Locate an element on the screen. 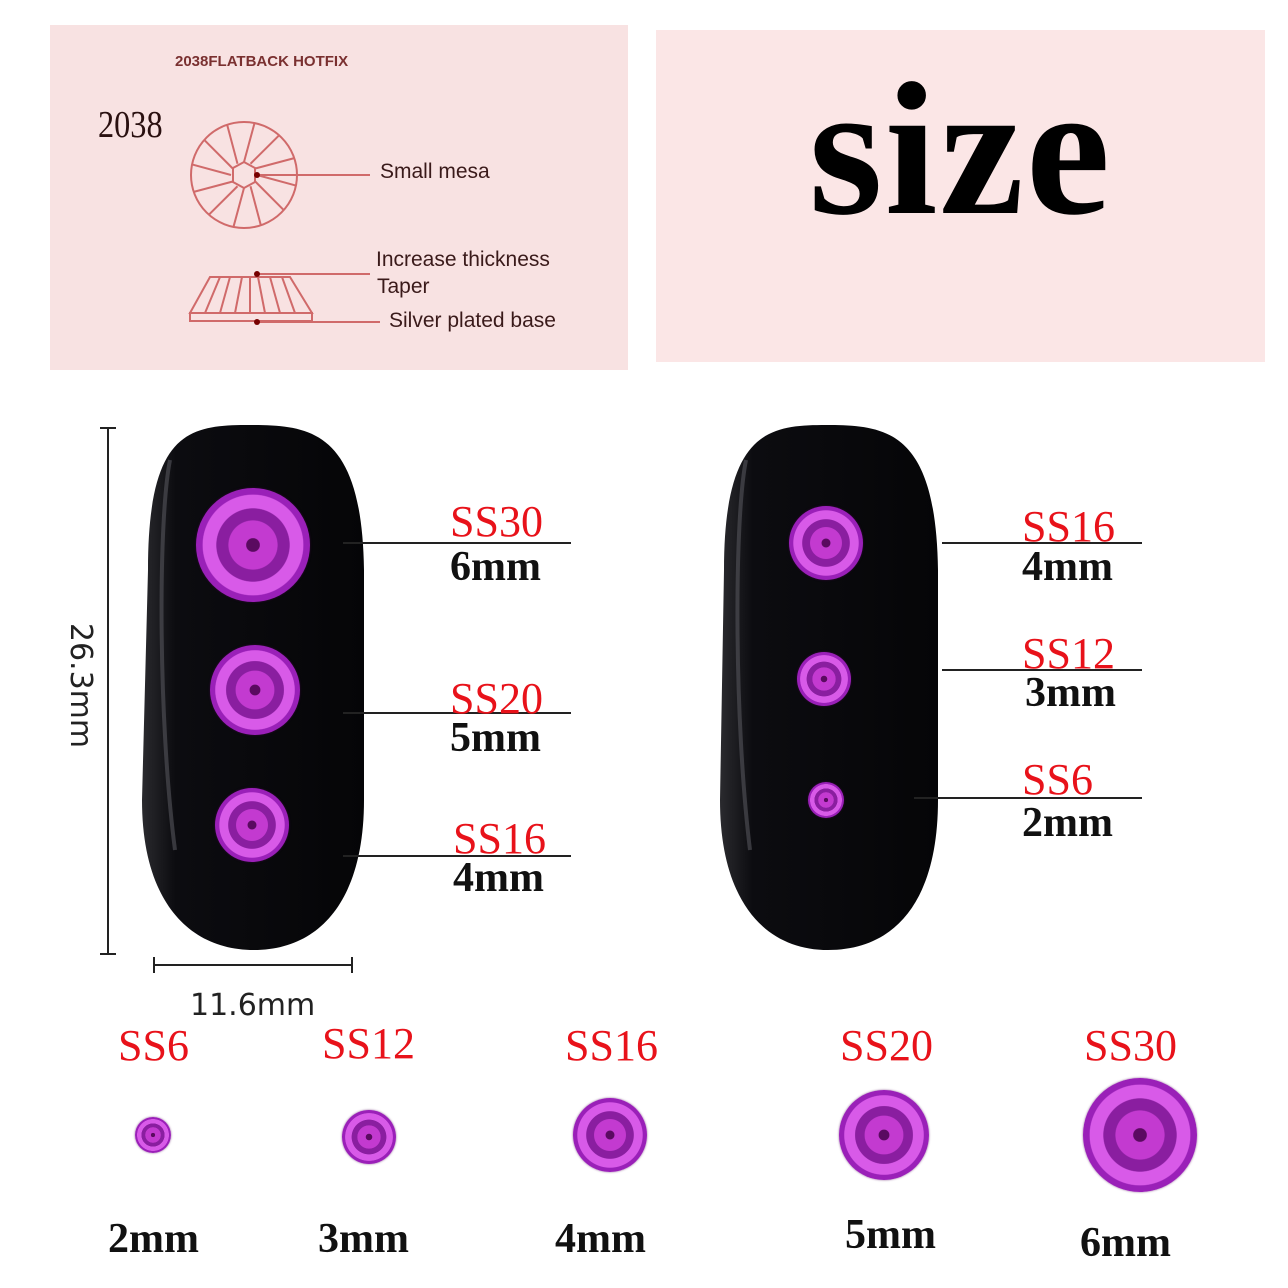 This screenshot has height=1288, width=1288. headline-panel is located at coordinates (960, 196).